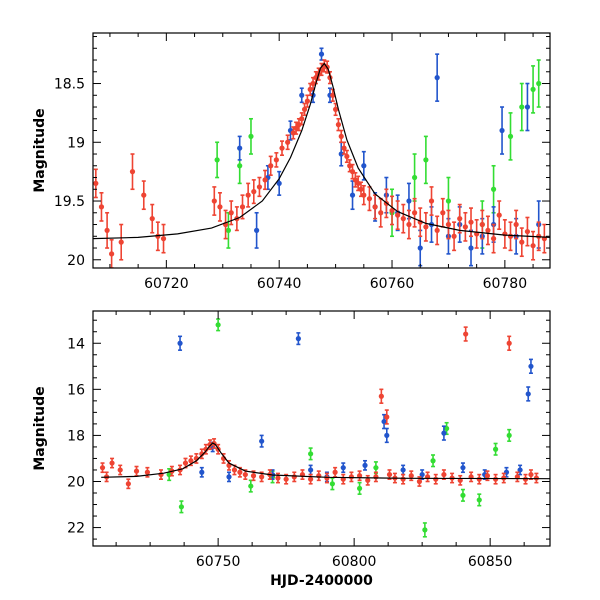  I want to click on top-x-tick-label: 60720, so click(166, 284).